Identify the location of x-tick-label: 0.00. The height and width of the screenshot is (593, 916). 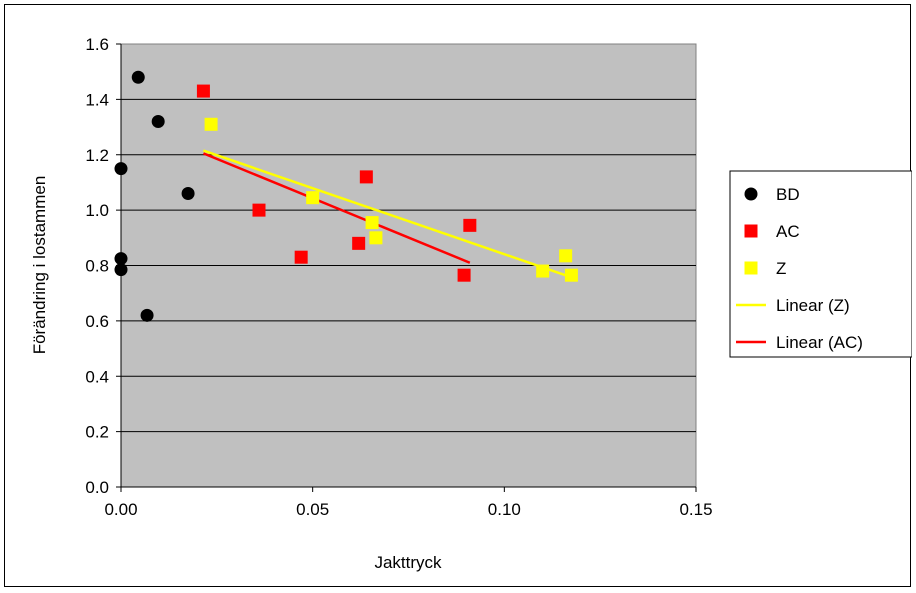
(120, 509).